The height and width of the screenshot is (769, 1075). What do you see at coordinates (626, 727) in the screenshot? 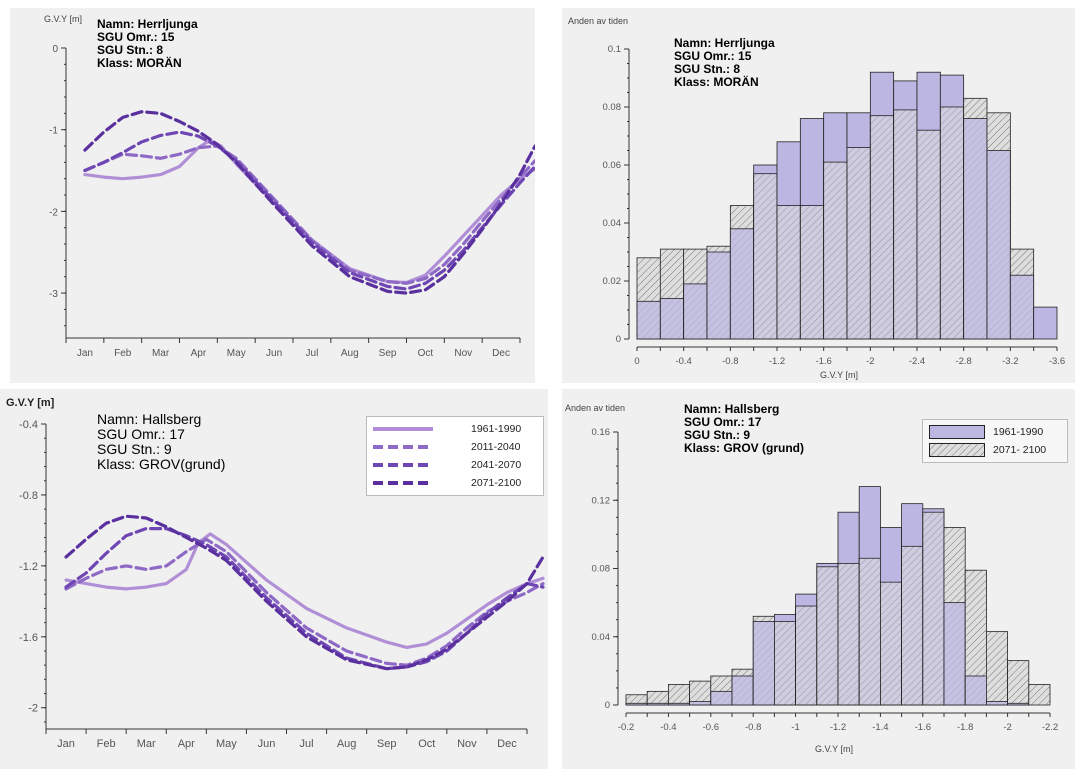
I see `x-tick-label: -0.2` at bounding box center [626, 727].